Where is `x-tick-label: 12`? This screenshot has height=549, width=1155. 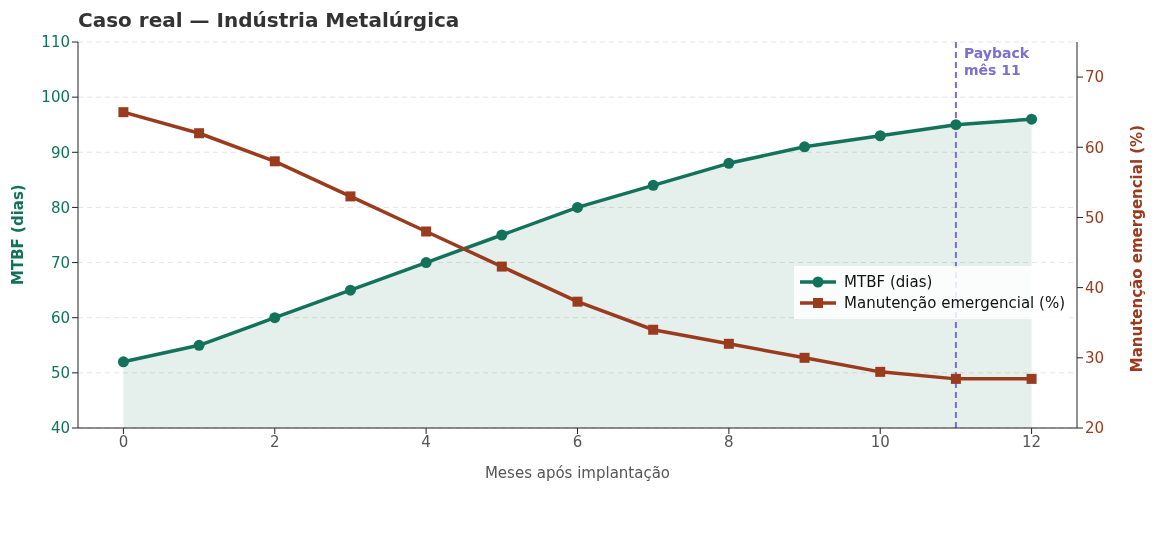 x-tick-label: 12 is located at coordinates (1032, 441).